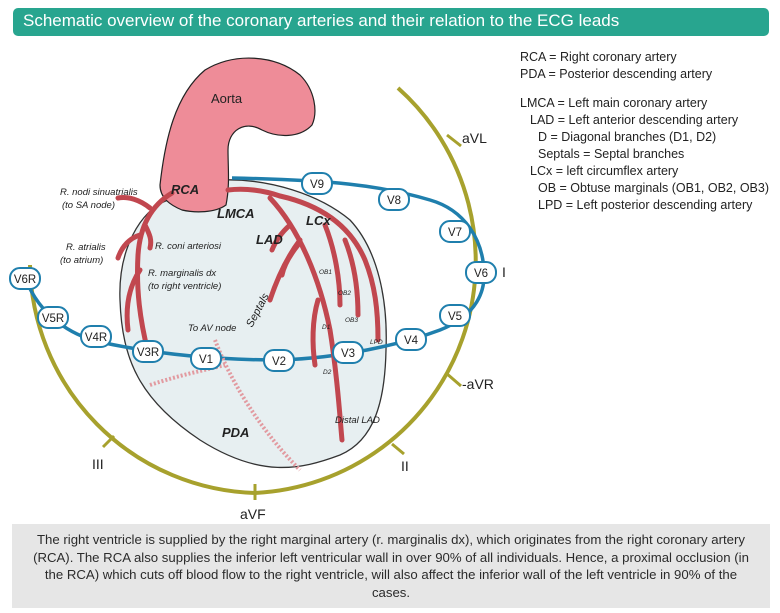 Image resolution: width=780 pixels, height=613 pixels. Describe the element at coordinates (86, 247) in the screenshot. I see `r-atrialis-label: R. atrialis` at that location.